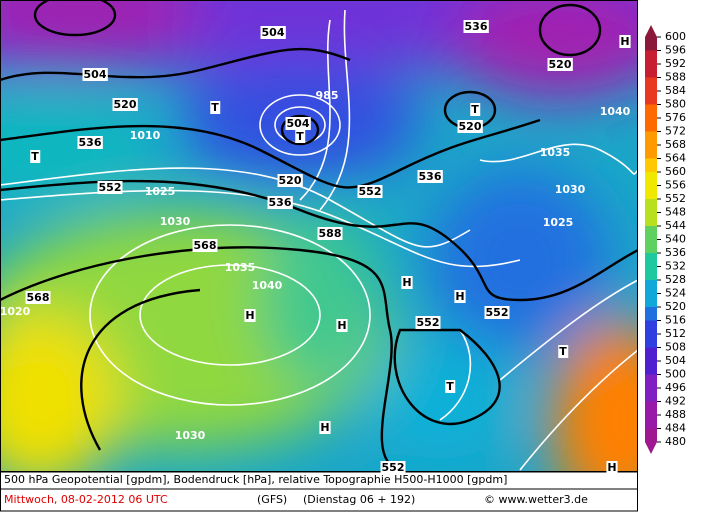  Describe the element at coordinates (675, 36) in the screenshot. I see `colorbar-label: 600` at that location.